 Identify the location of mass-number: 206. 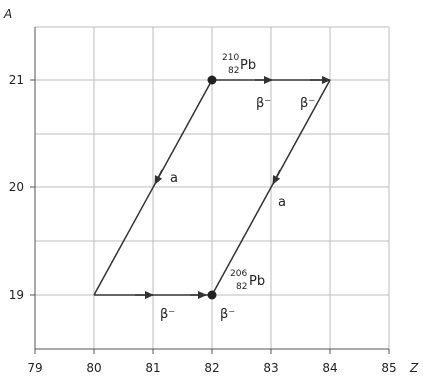
(238, 274).